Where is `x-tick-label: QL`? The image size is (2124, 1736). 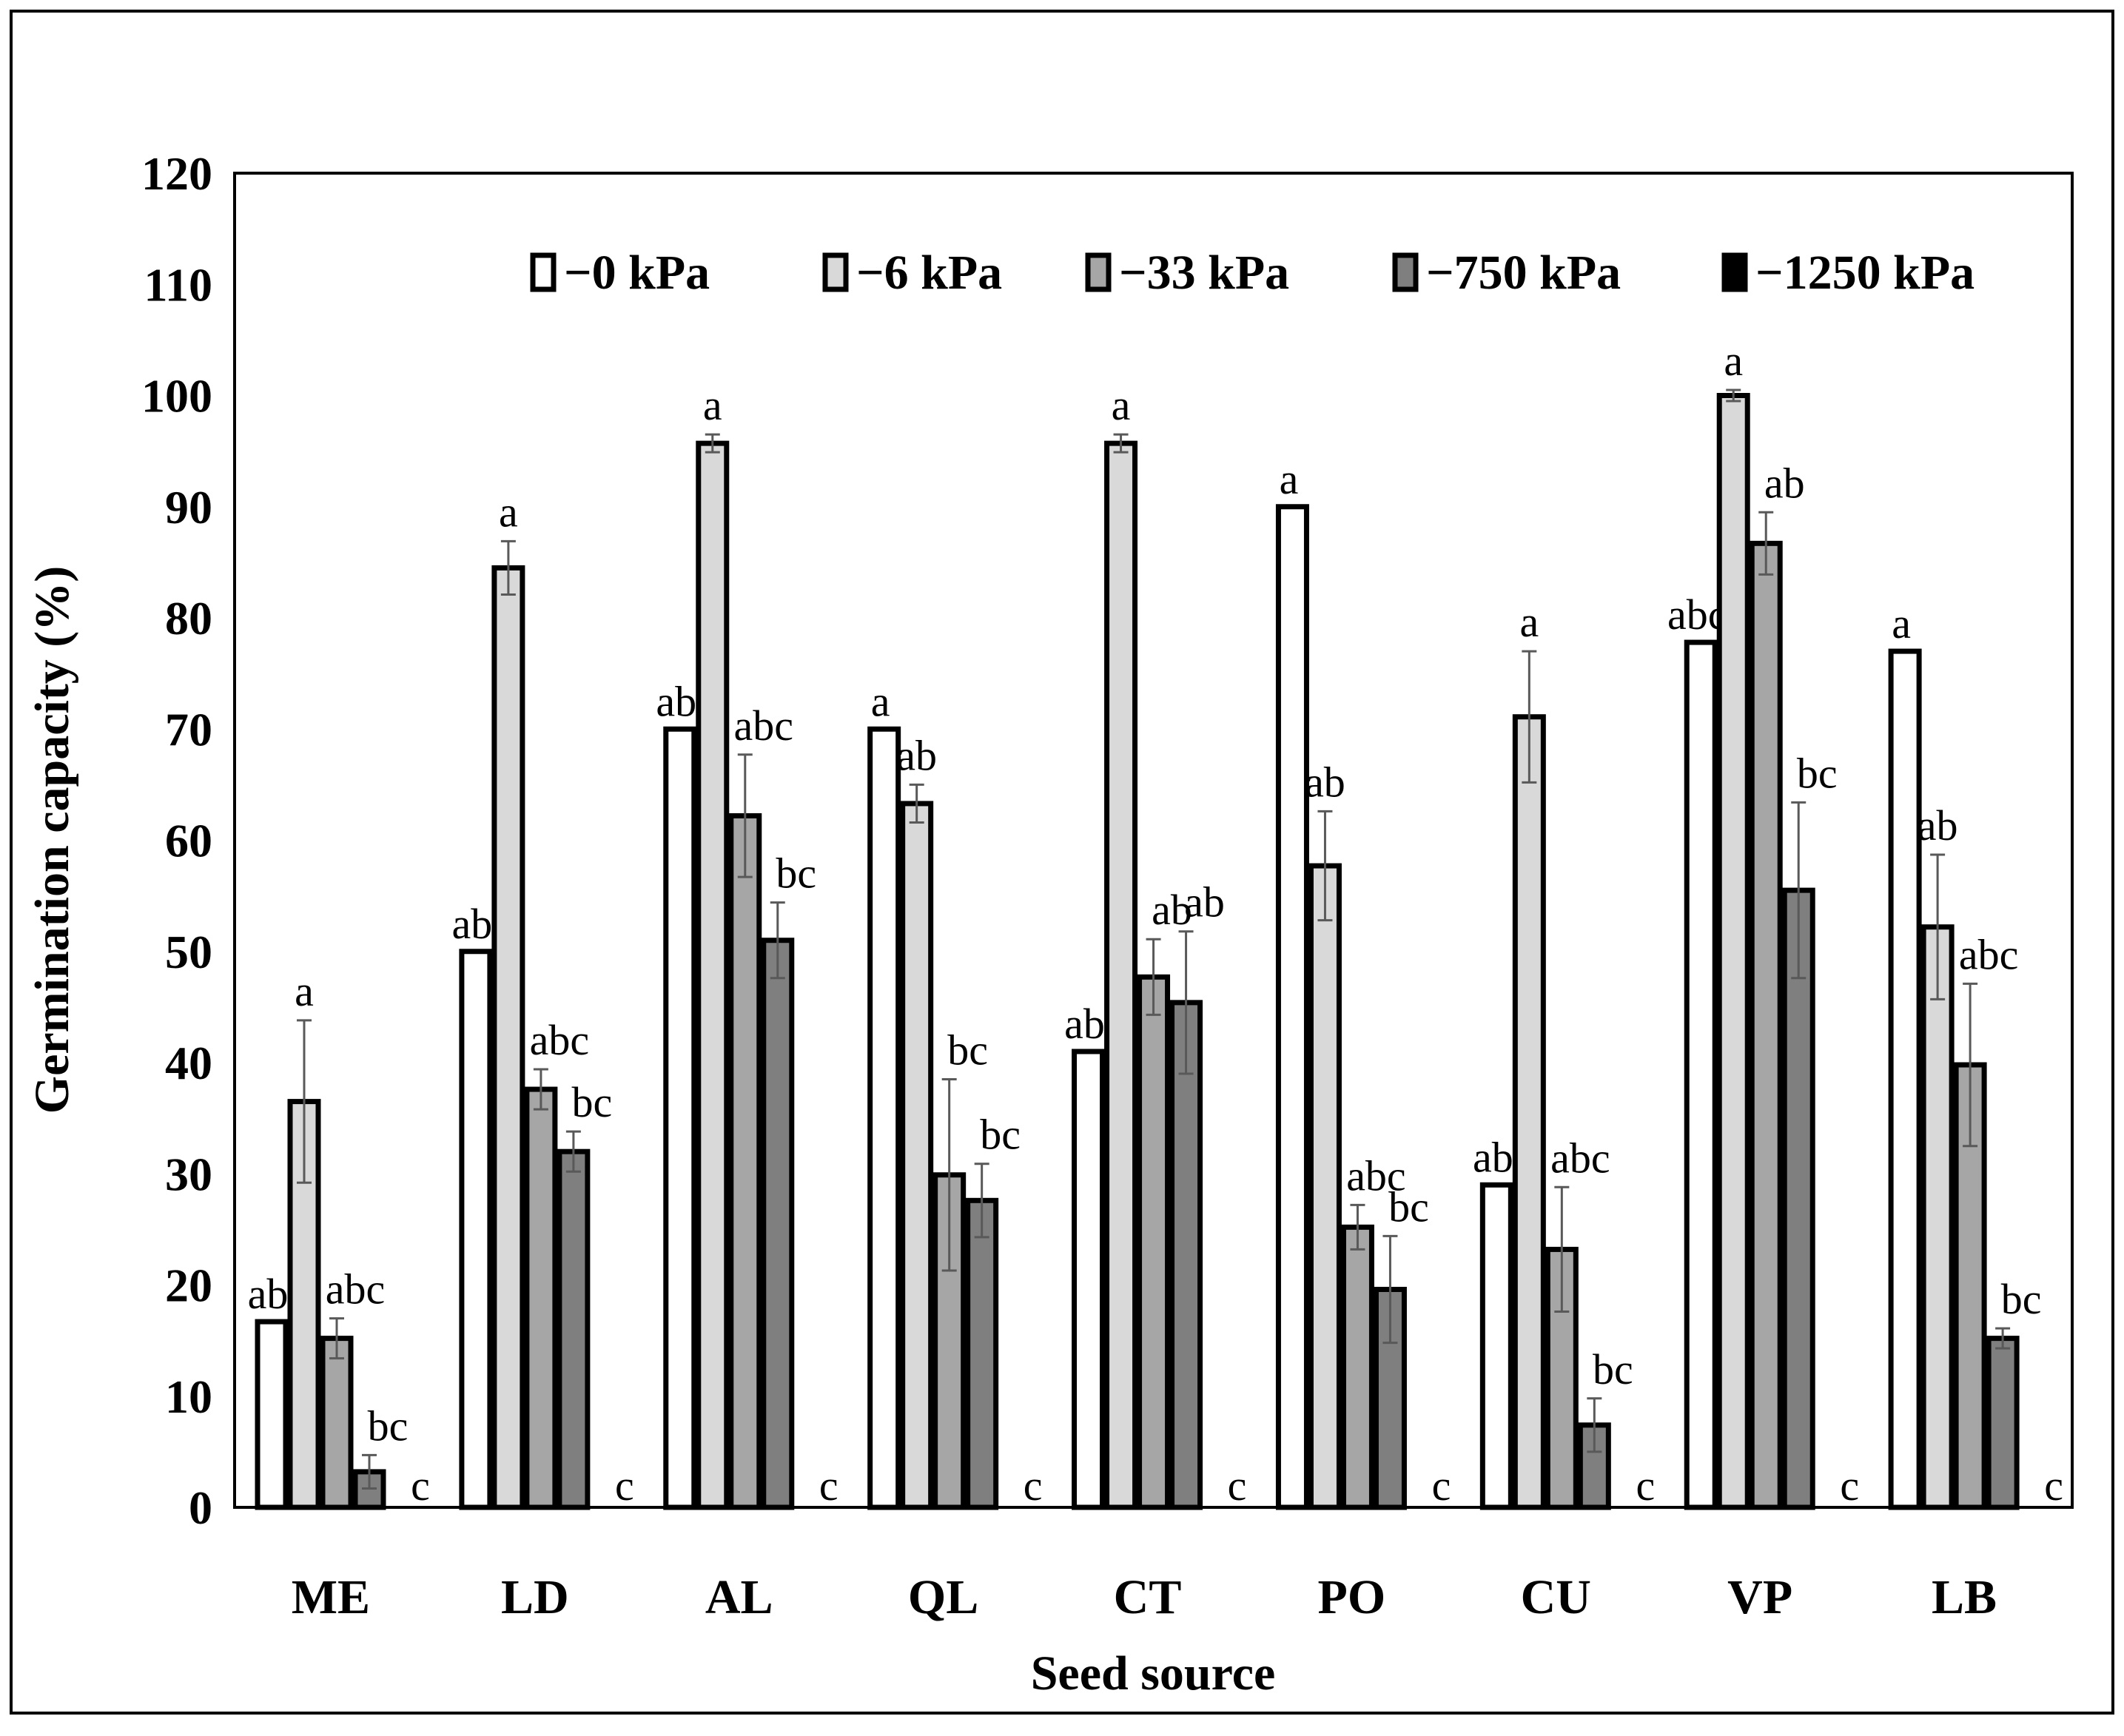 x-tick-label: QL is located at coordinates (943, 1597).